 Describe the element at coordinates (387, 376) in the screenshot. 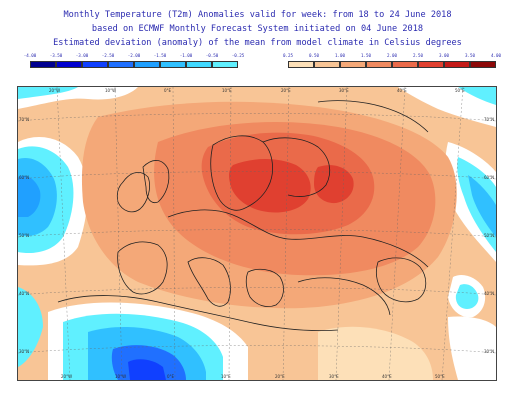

I see `bottom-lon-label: 40°E` at that location.